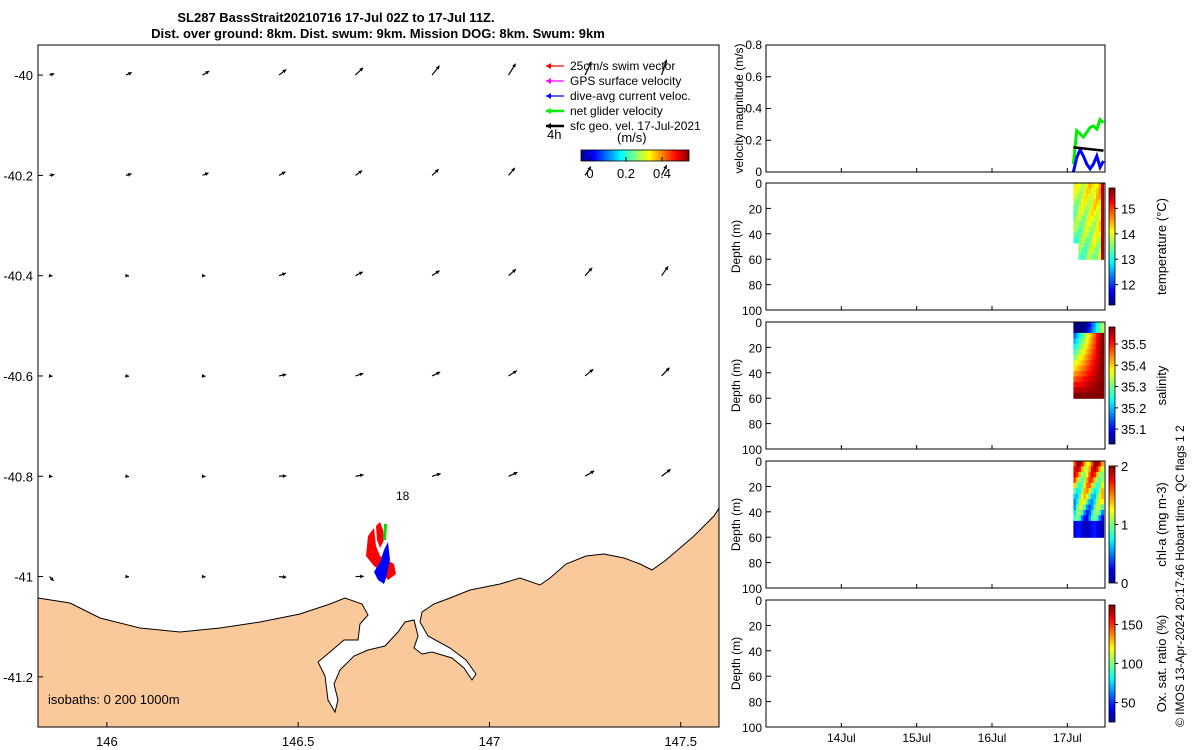 The width and height of the screenshot is (1200, 750). I want to click on legend-label-swim: 25cm/s swim vector, so click(622, 66).